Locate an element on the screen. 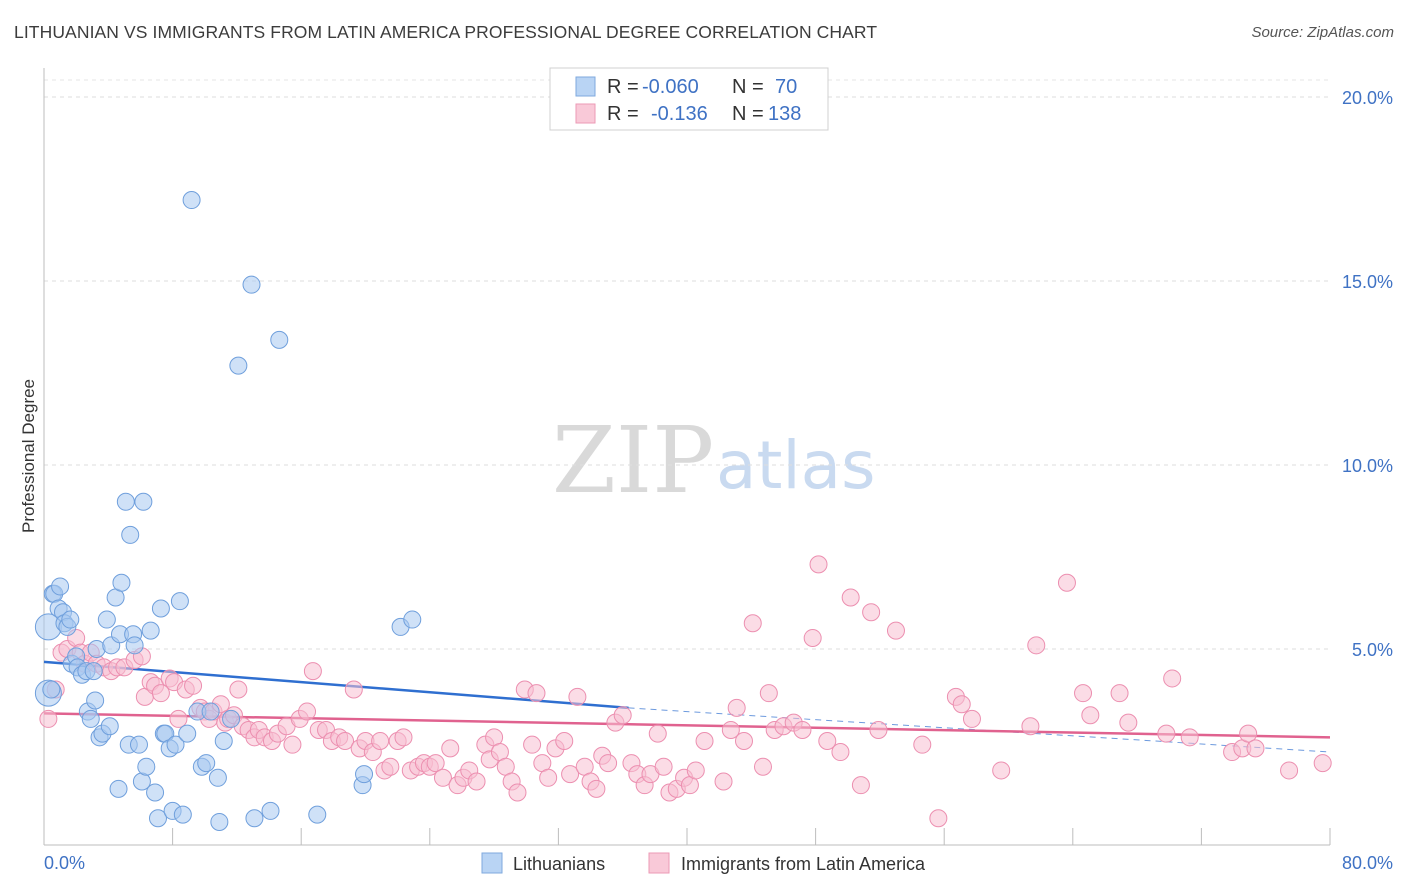  legend-swatch-pink is located at coordinates (585, 113).